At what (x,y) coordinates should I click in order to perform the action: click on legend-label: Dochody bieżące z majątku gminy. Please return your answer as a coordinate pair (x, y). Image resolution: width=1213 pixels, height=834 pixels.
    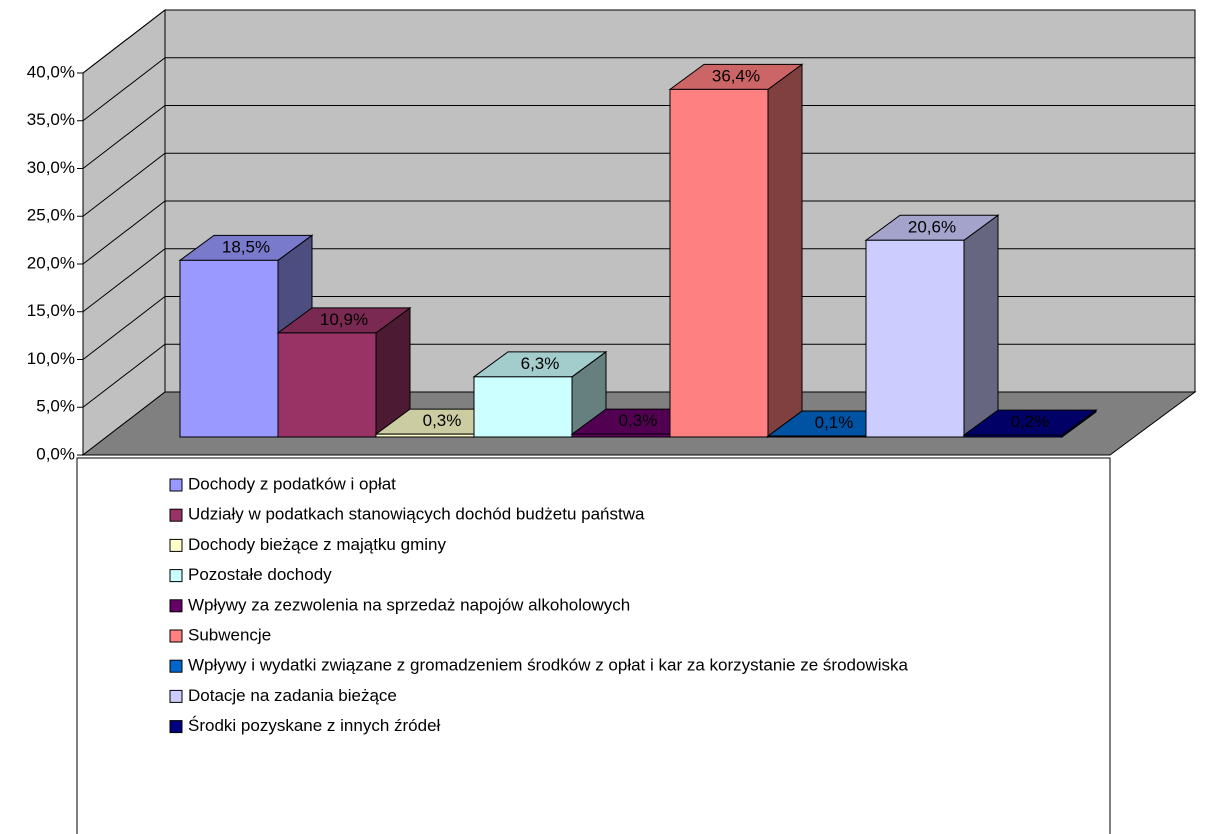
    Looking at the image, I should click on (317, 544).